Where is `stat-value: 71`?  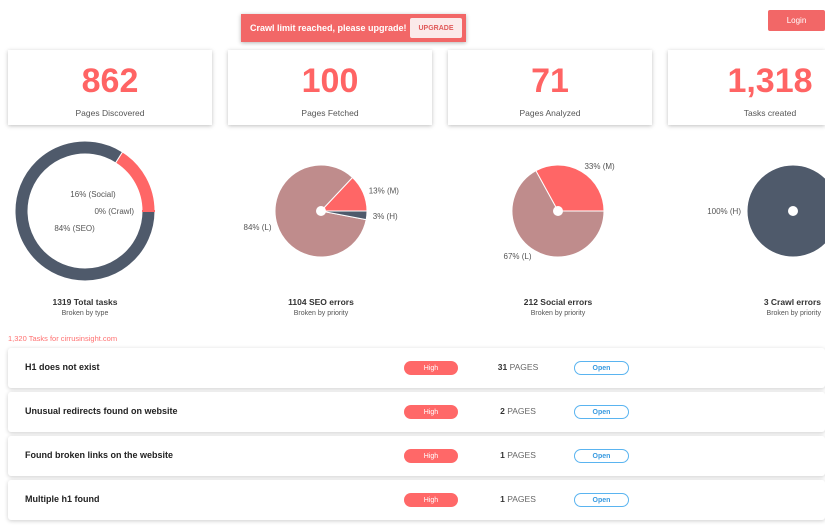
stat-value: 71 is located at coordinates (550, 81).